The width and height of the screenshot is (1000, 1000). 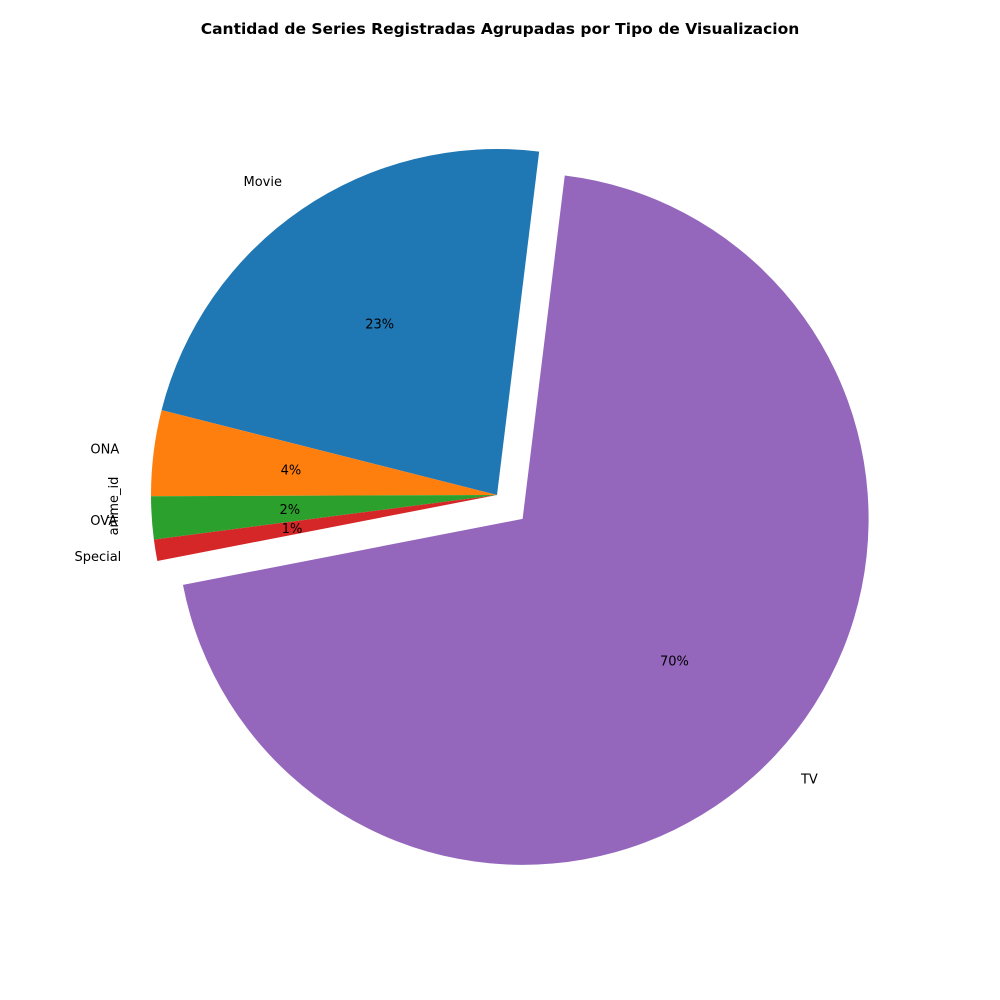 I want to click on pie-slice-movie, so click(x=350, y=322).